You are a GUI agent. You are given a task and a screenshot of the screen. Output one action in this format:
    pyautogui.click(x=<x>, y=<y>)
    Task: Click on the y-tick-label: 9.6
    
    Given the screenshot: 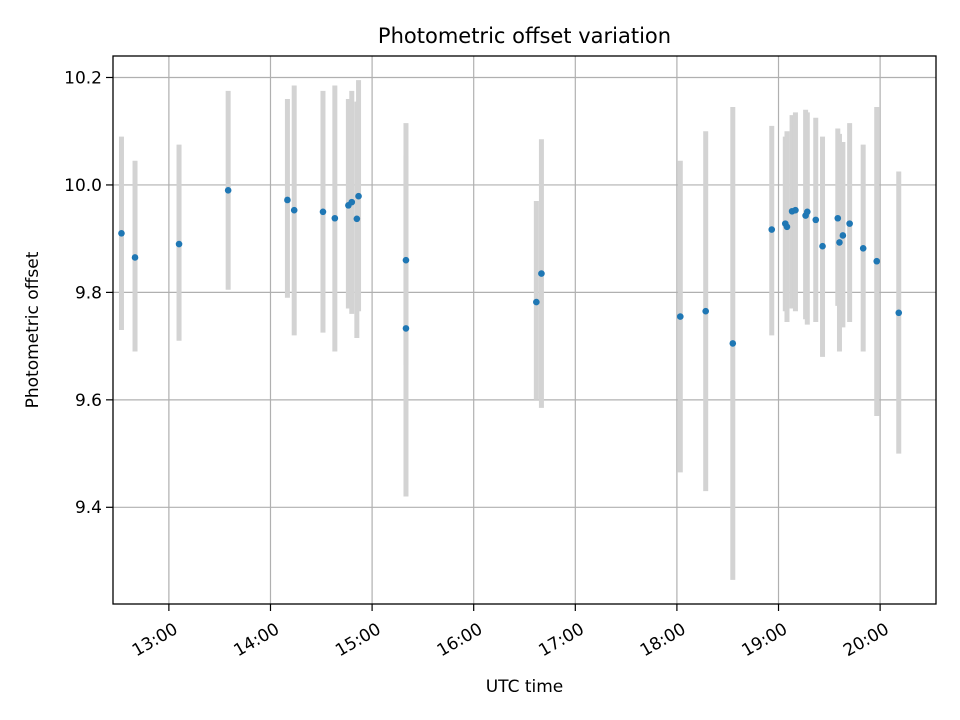 What is the action you would take?
    pyautogui.click(x=88, y=401)
    